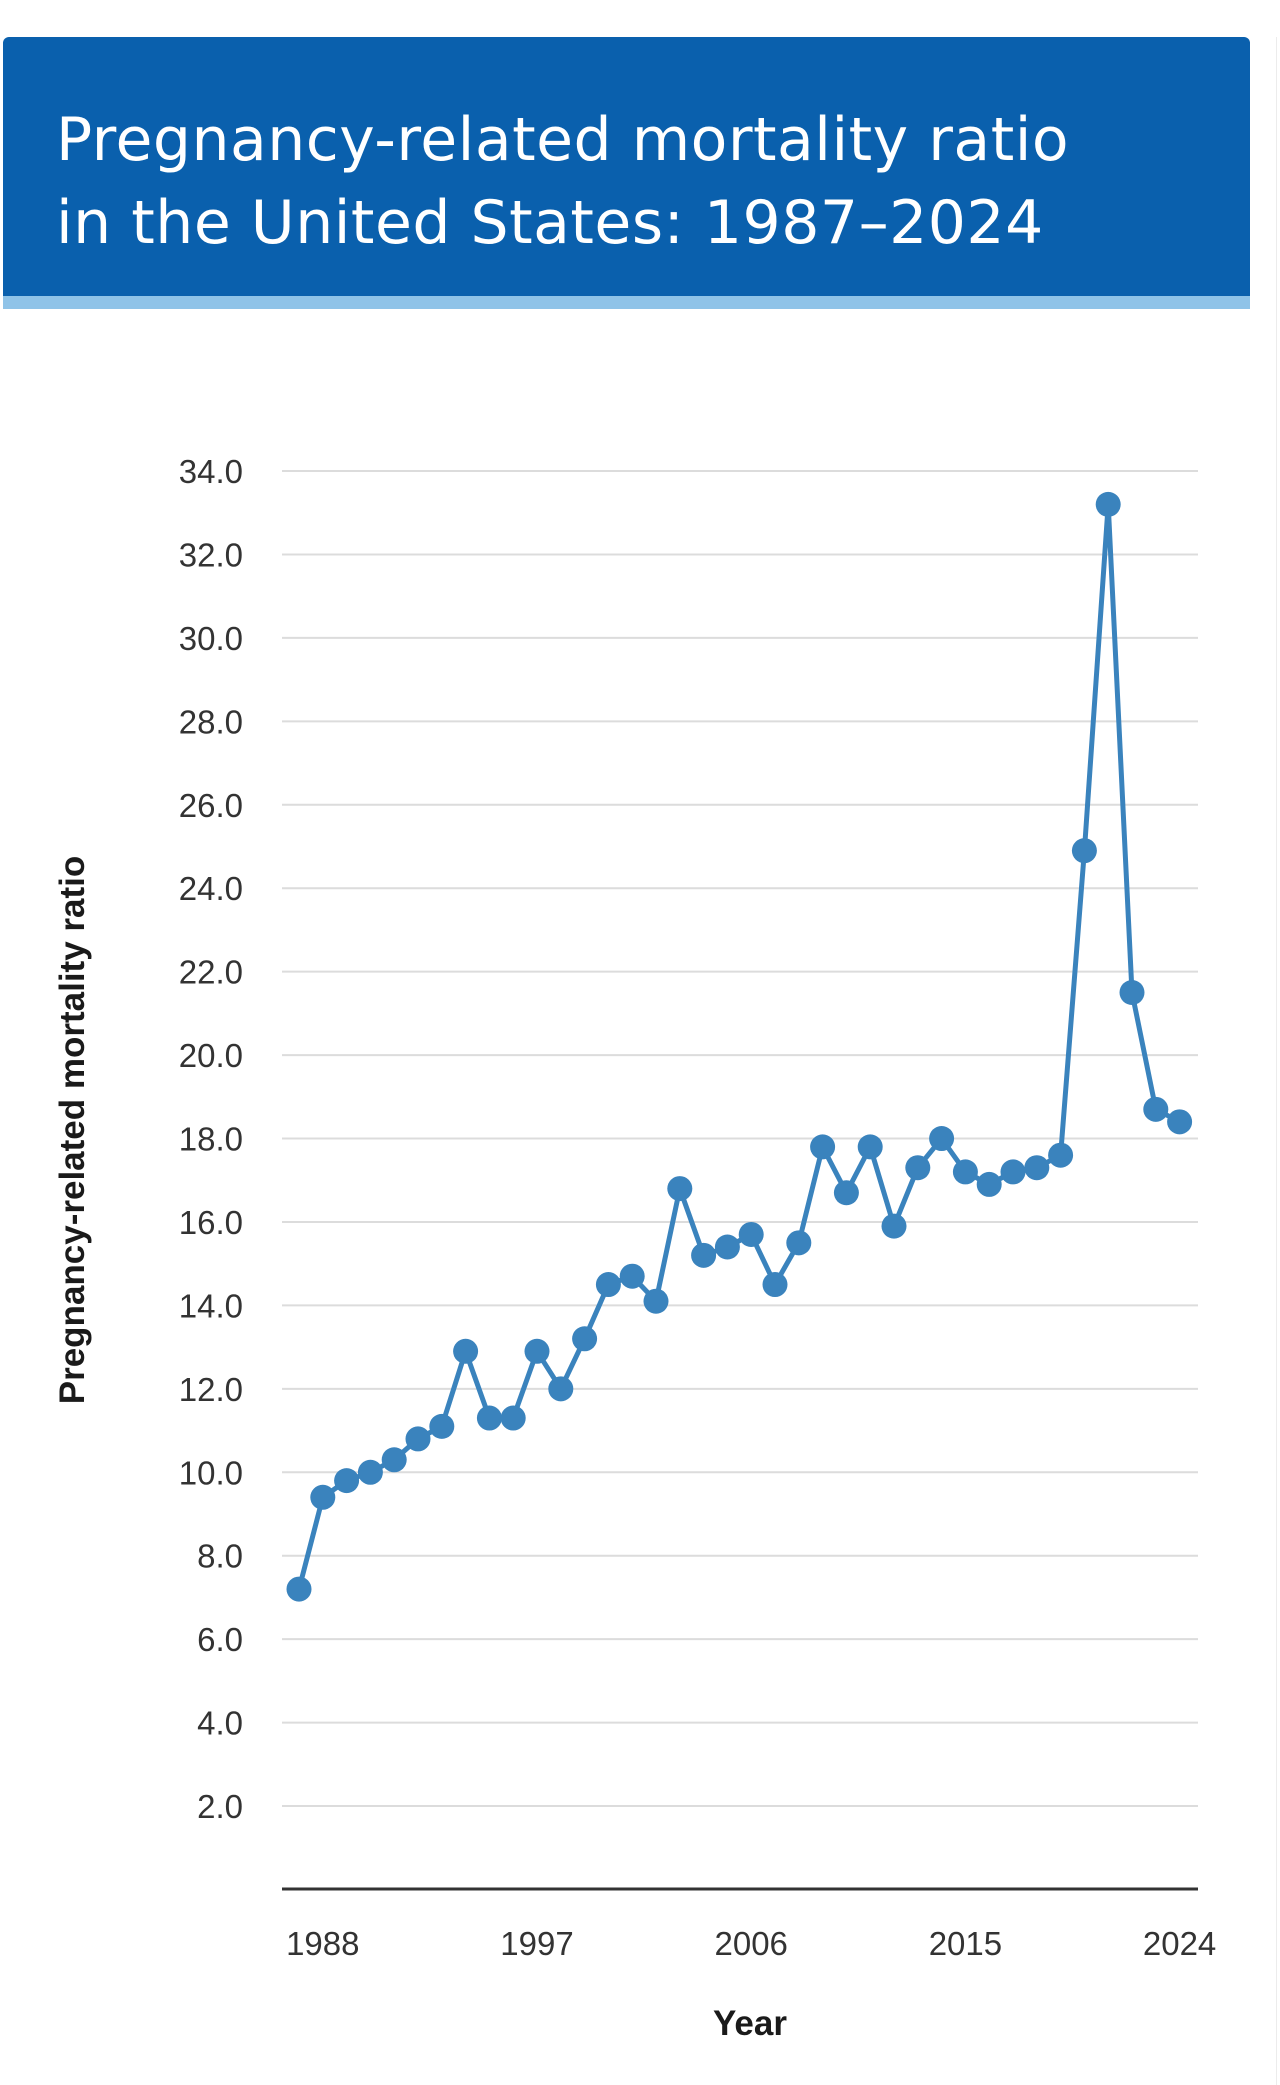 The height and width of the screenshot is (2085, 1280). What do you see at coordinates (211, 1472) in the screenshot?
I see `y-tick-label: 10.0` at bounding box center [211, 1472].